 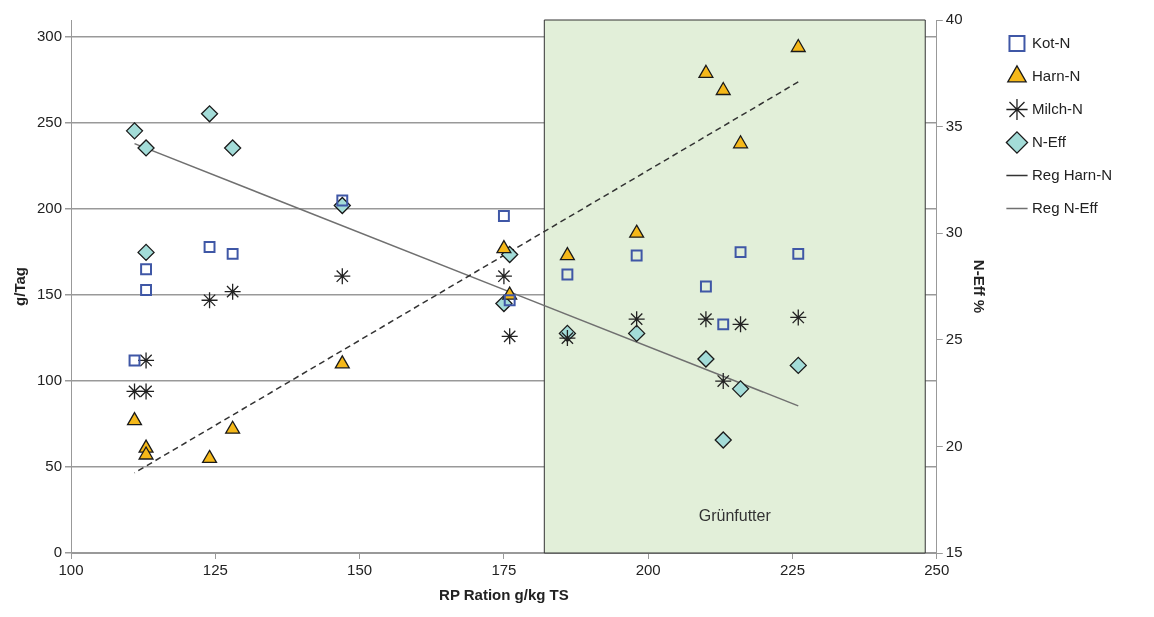 I want to click on y2-tick-label: 15, so click(x=954, y=552).